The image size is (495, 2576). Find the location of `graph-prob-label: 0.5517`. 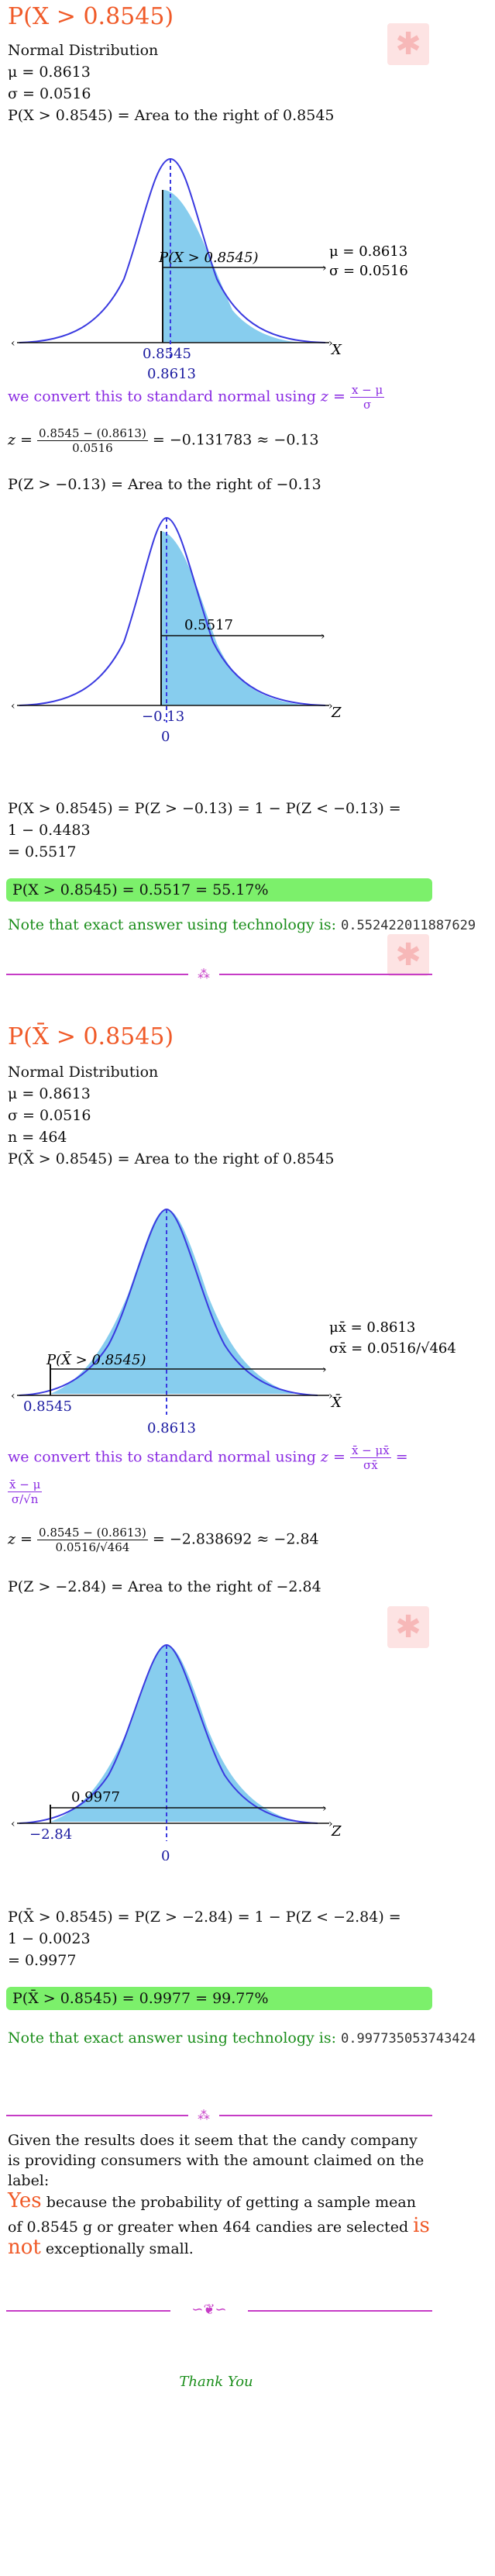

graph-prob-label: 0.5517 is located at coordinates (209, 625).